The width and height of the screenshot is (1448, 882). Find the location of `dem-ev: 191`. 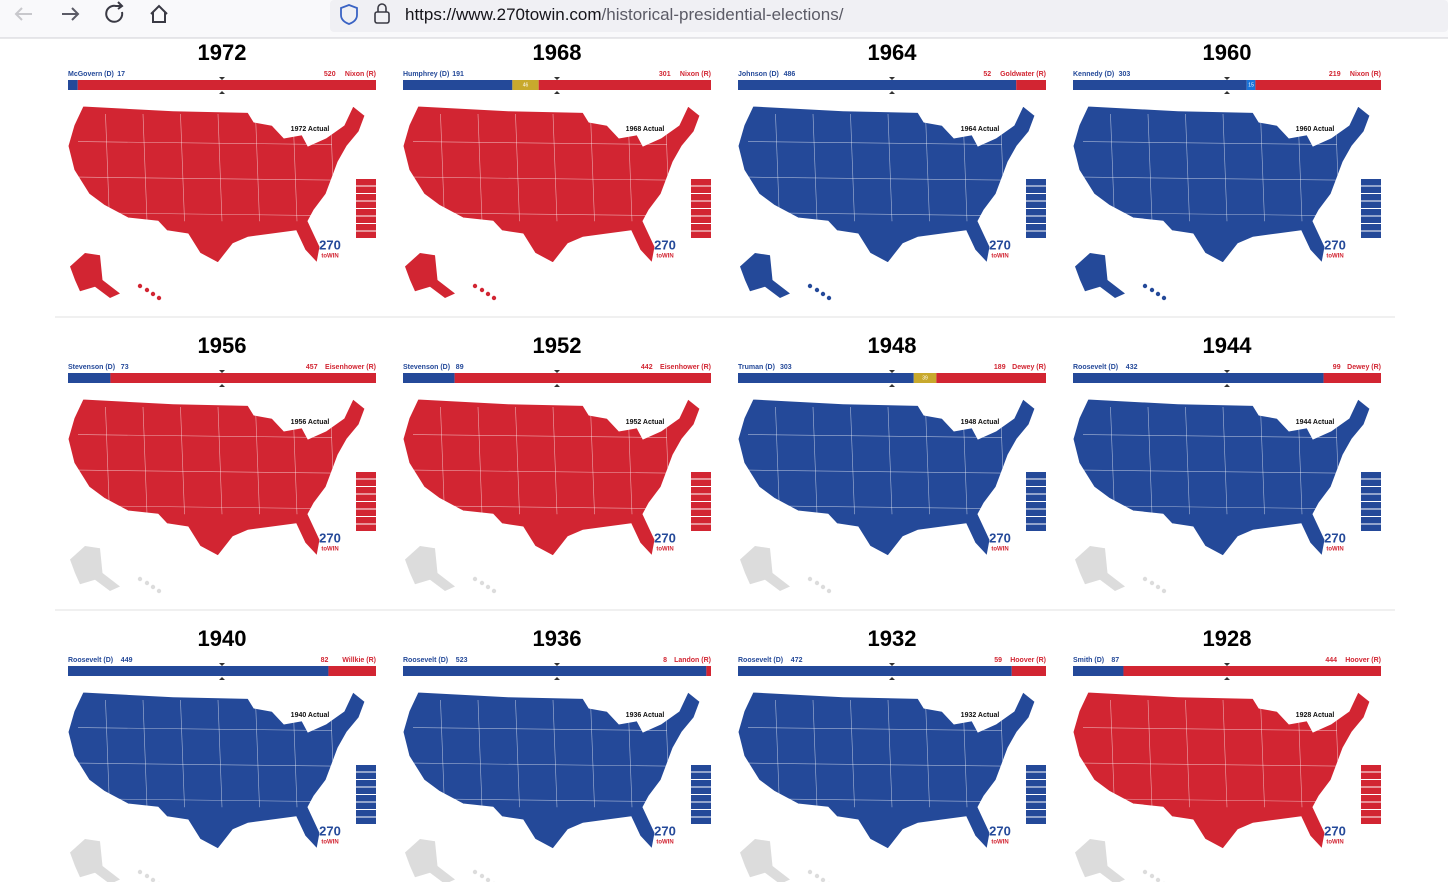

dem-ev: 191 is located at coordinates (458, 74).